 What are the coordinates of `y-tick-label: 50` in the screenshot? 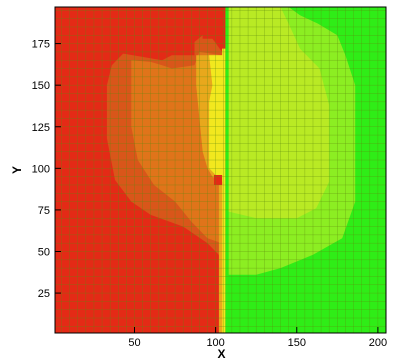 It's located at (44, 253).